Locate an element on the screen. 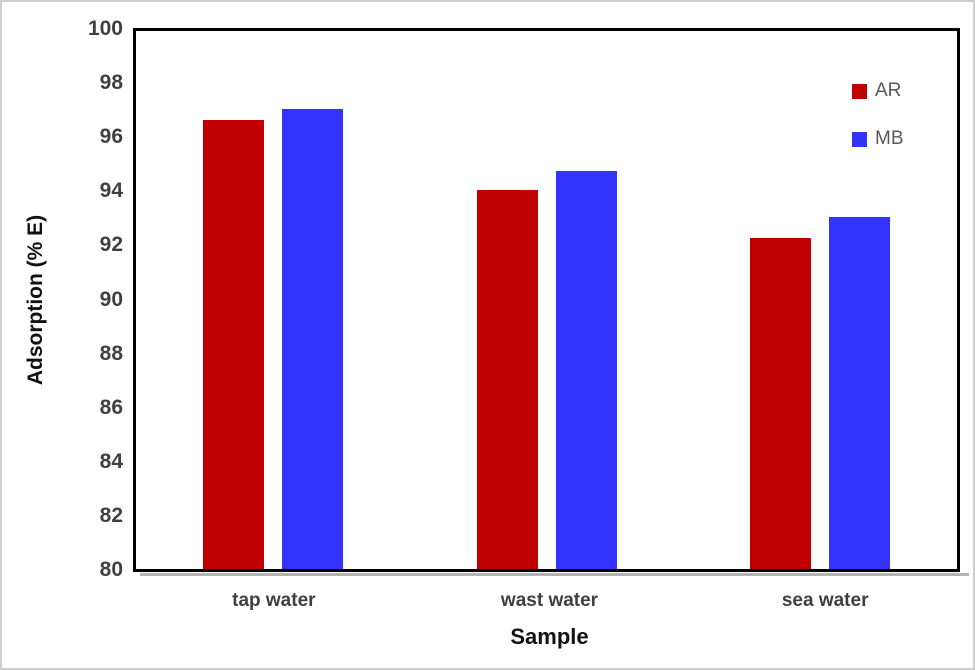  x-category-label: sea water is located at coordinates (825, 600).